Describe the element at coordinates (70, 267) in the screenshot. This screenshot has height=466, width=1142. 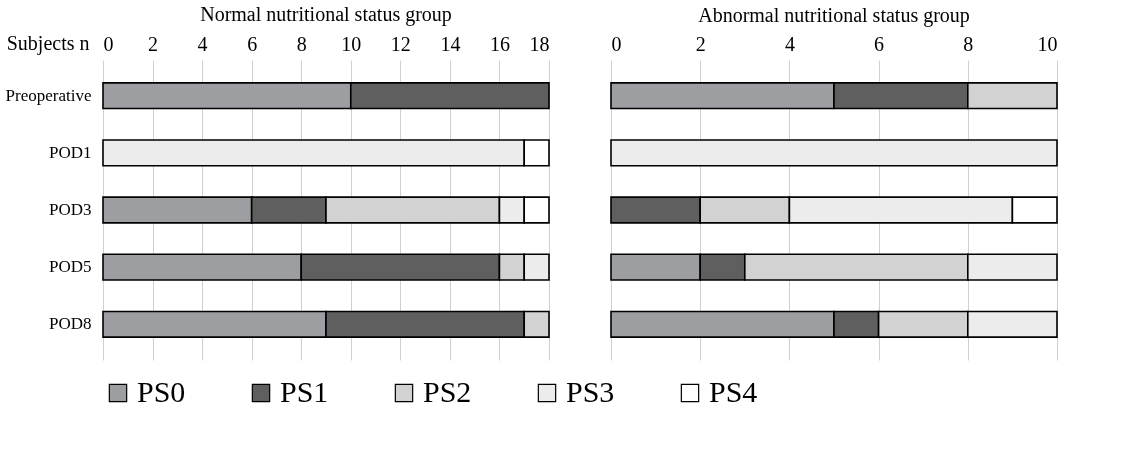
I see `y-tick-label: POD5` at that location.